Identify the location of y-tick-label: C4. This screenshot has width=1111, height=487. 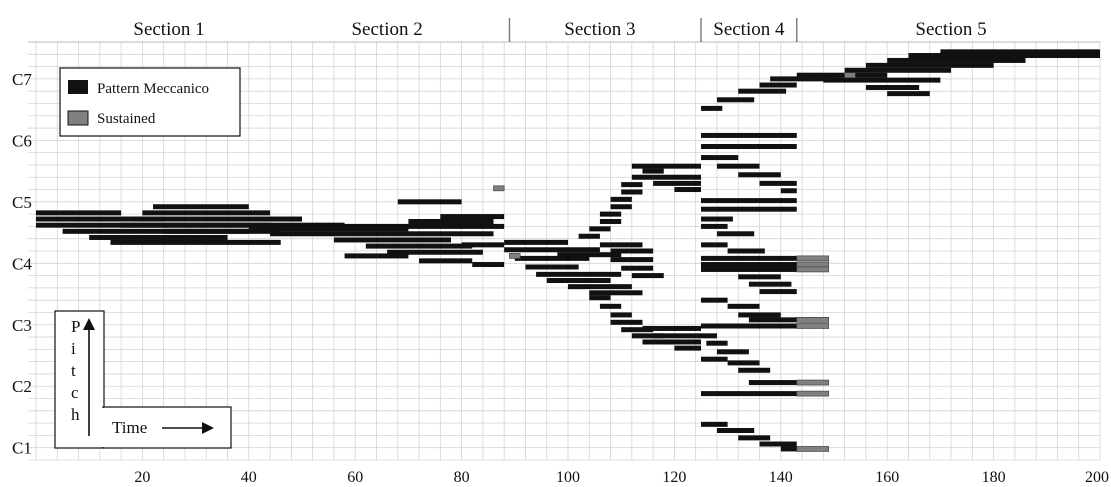
(22, 263).